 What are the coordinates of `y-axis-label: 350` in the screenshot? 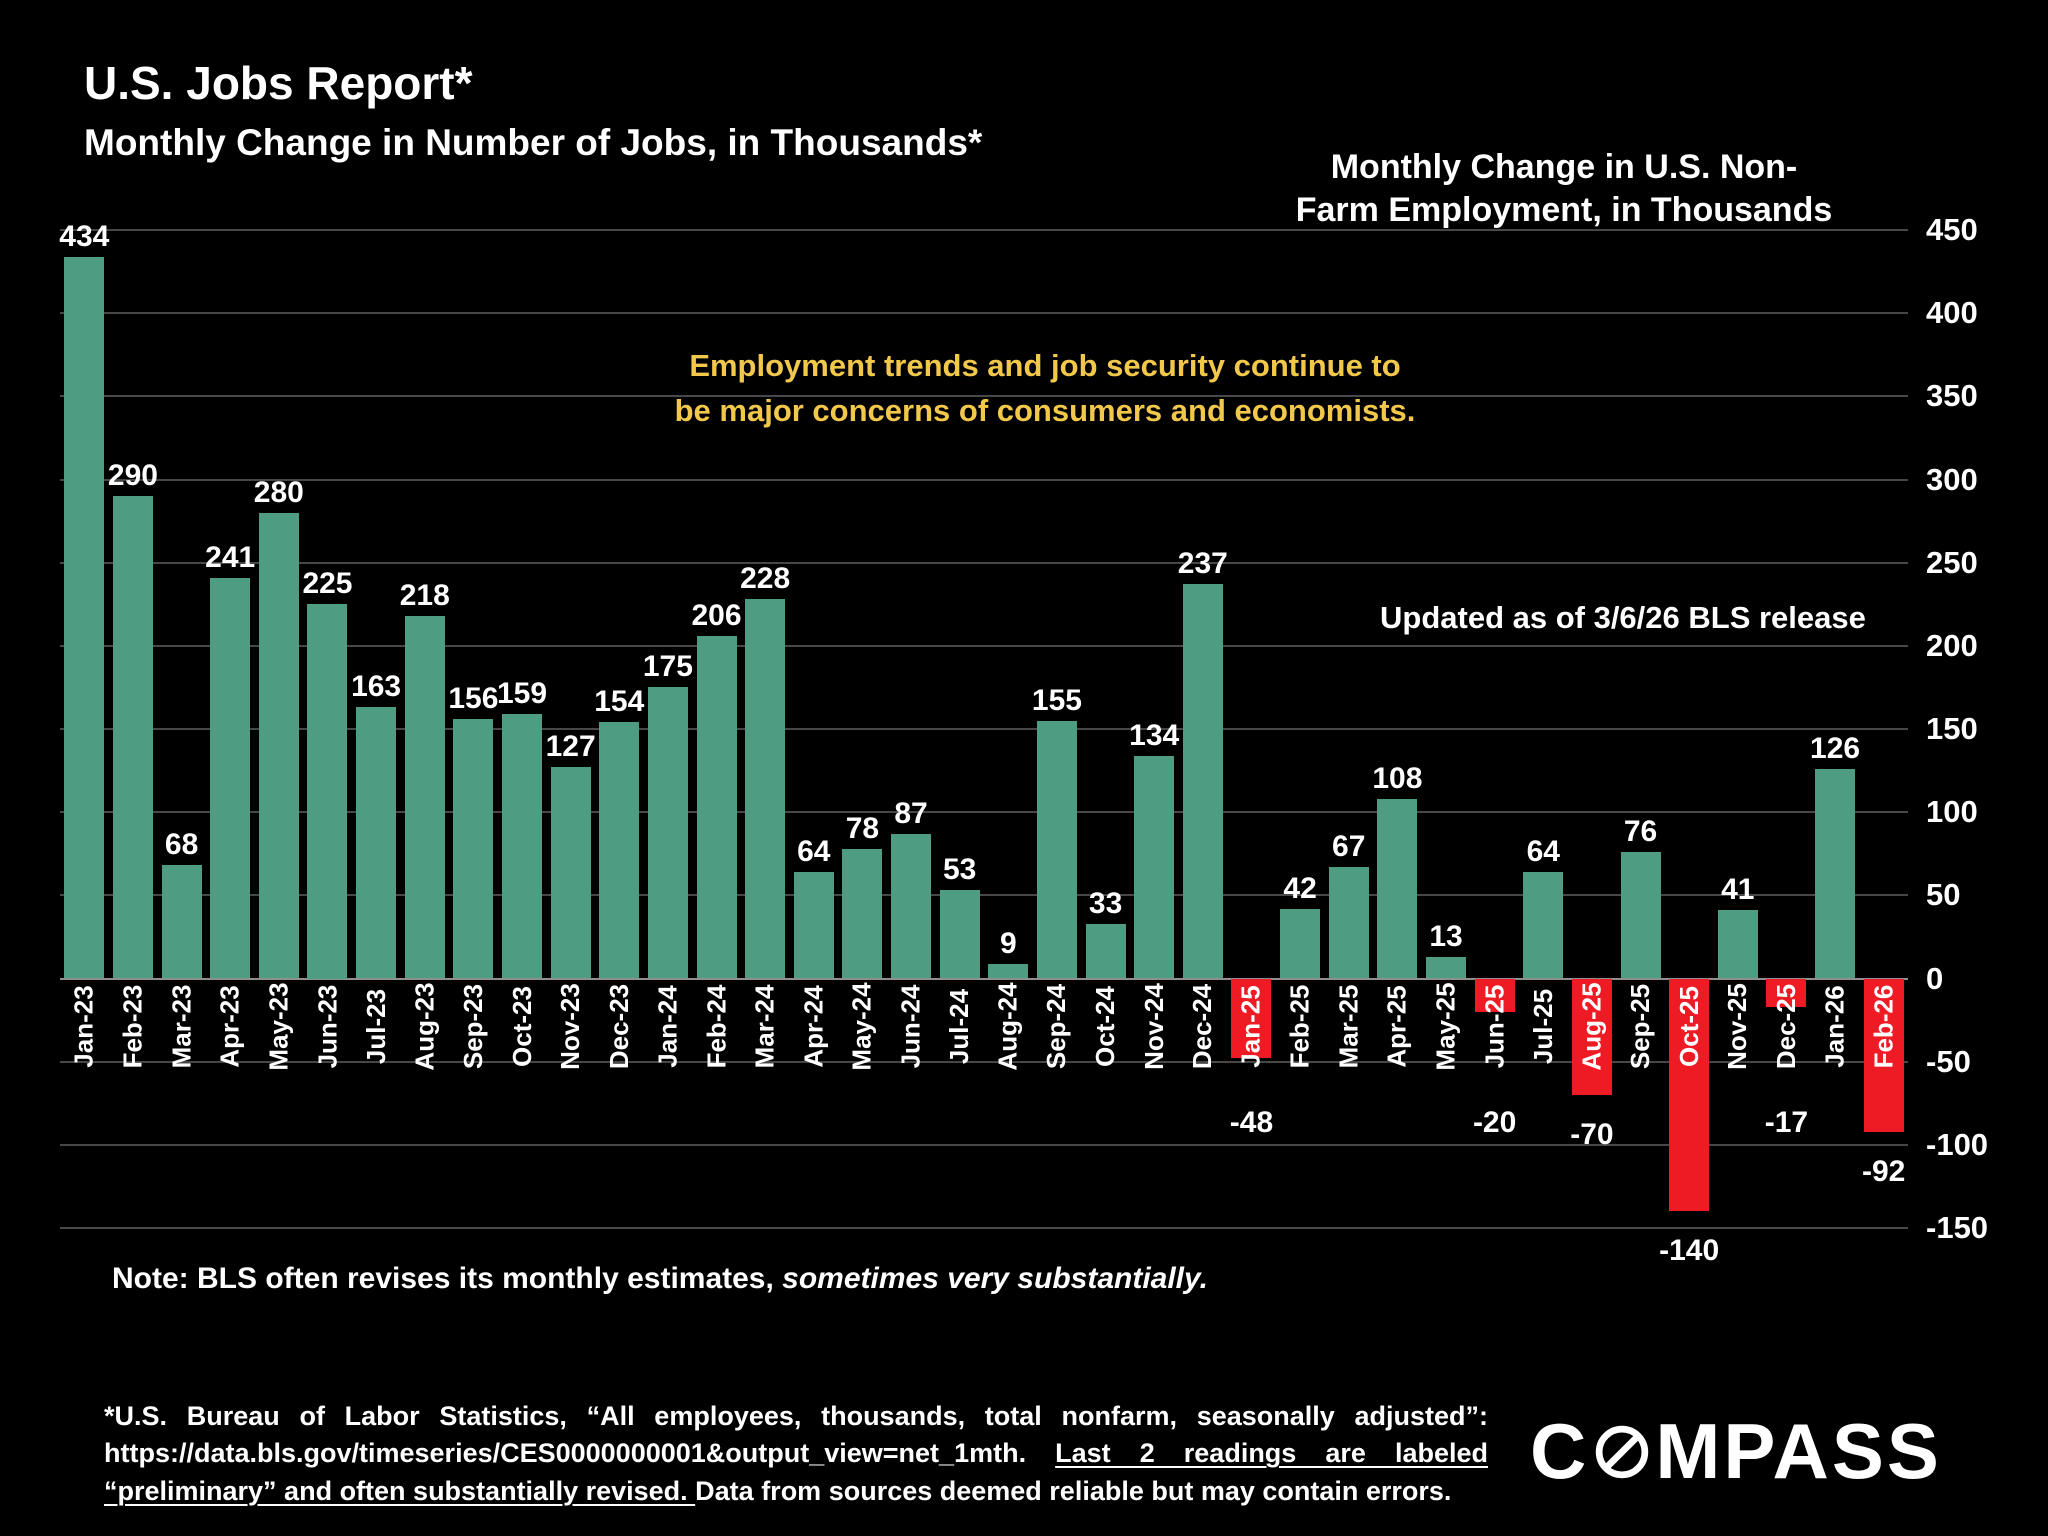 It's located at (1952, 396).